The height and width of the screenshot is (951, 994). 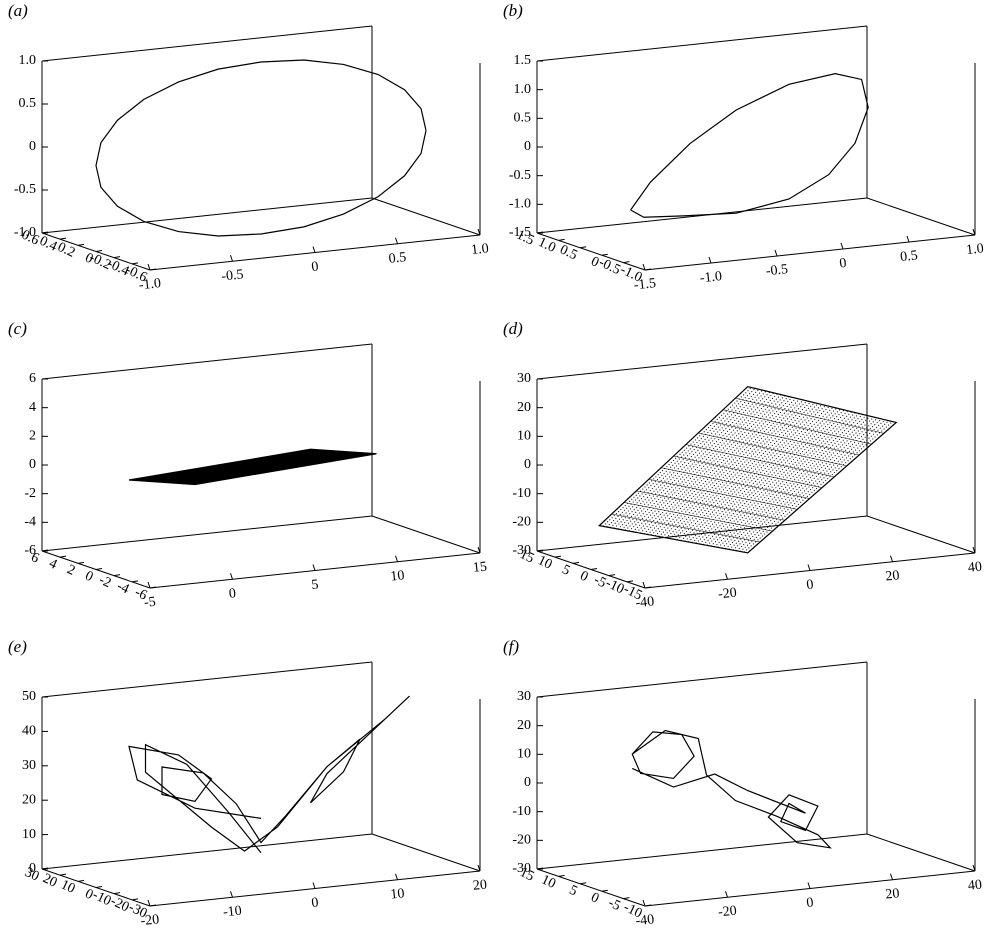 What do you see at coordinates (18, 10) in the screenshot?
I see `panel-label: (a)` at bounding box center [18, 10].